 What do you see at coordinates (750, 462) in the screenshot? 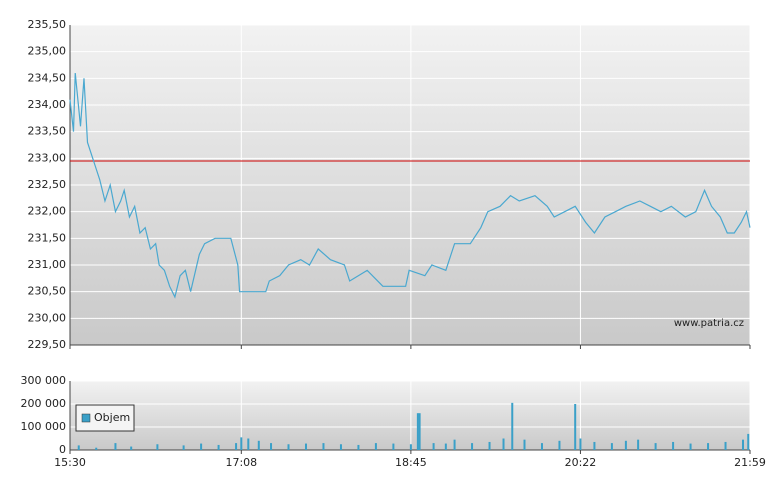
I see `x-tick-label: 21:59` at bounding box center [750, 462].